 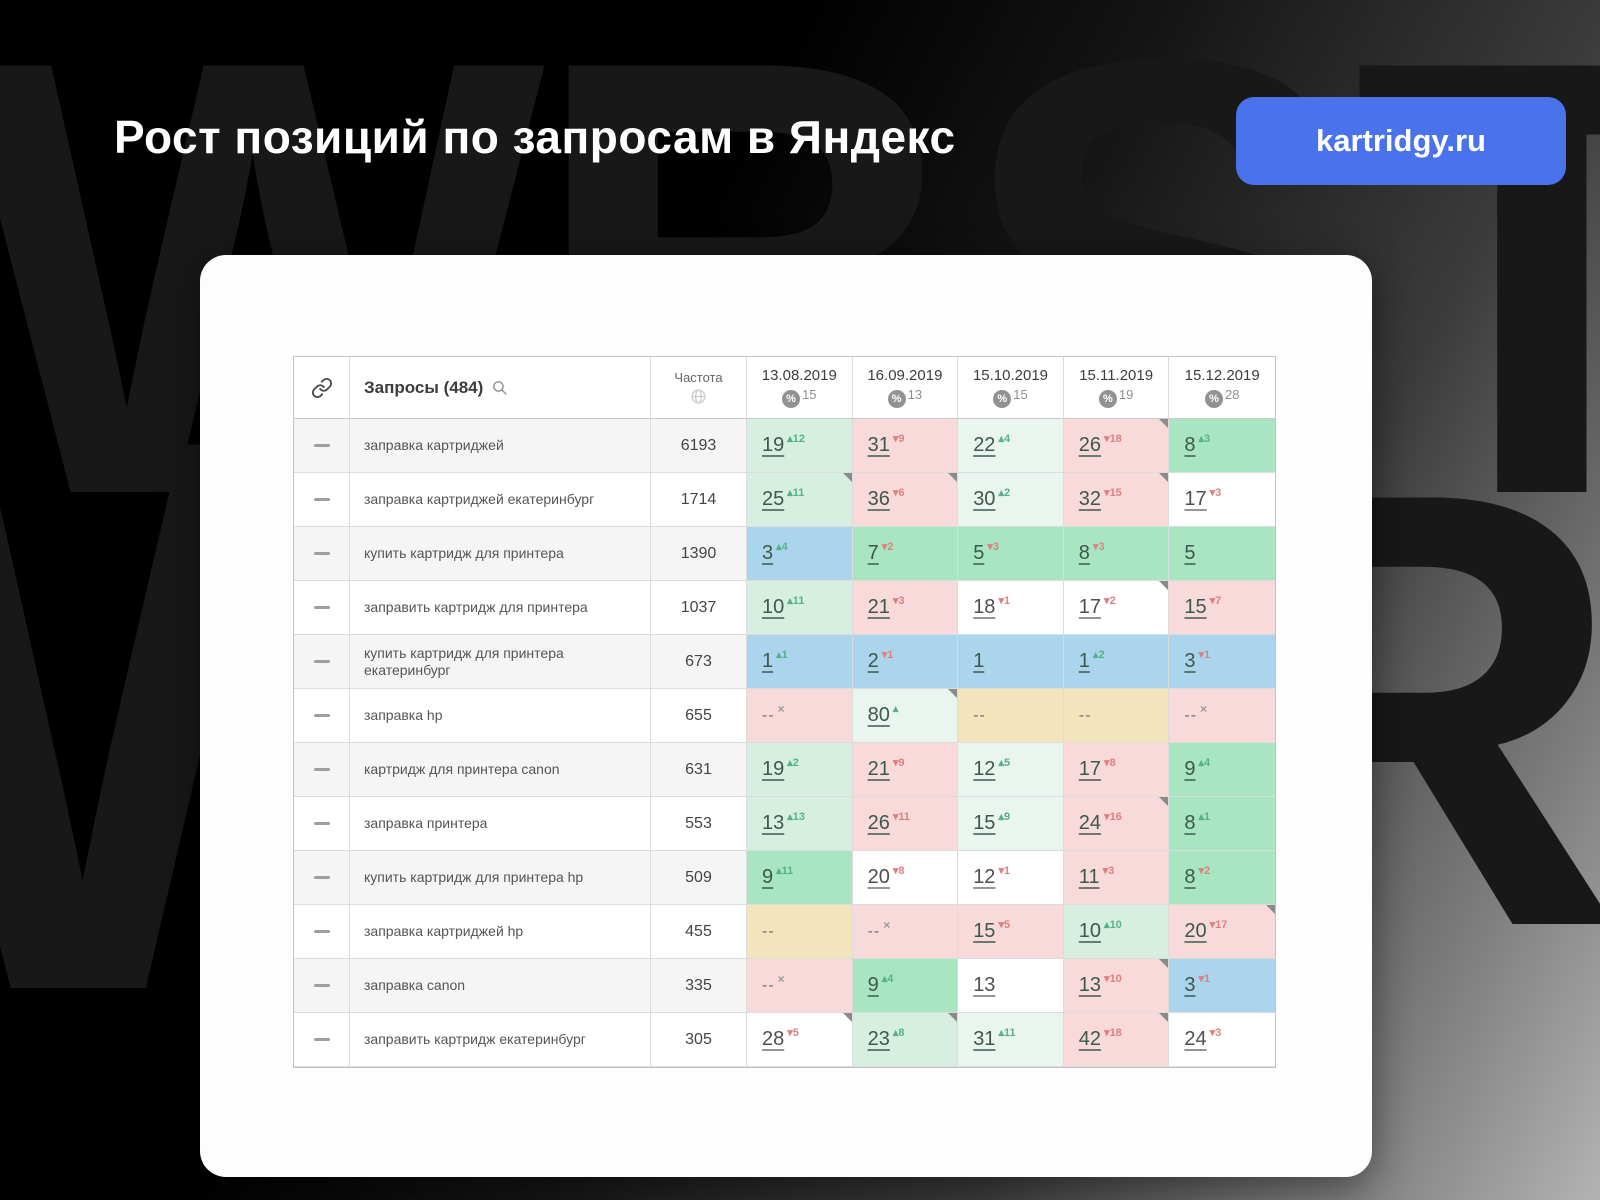 I want to click on position-value: 7, so click(x=873, y=553).